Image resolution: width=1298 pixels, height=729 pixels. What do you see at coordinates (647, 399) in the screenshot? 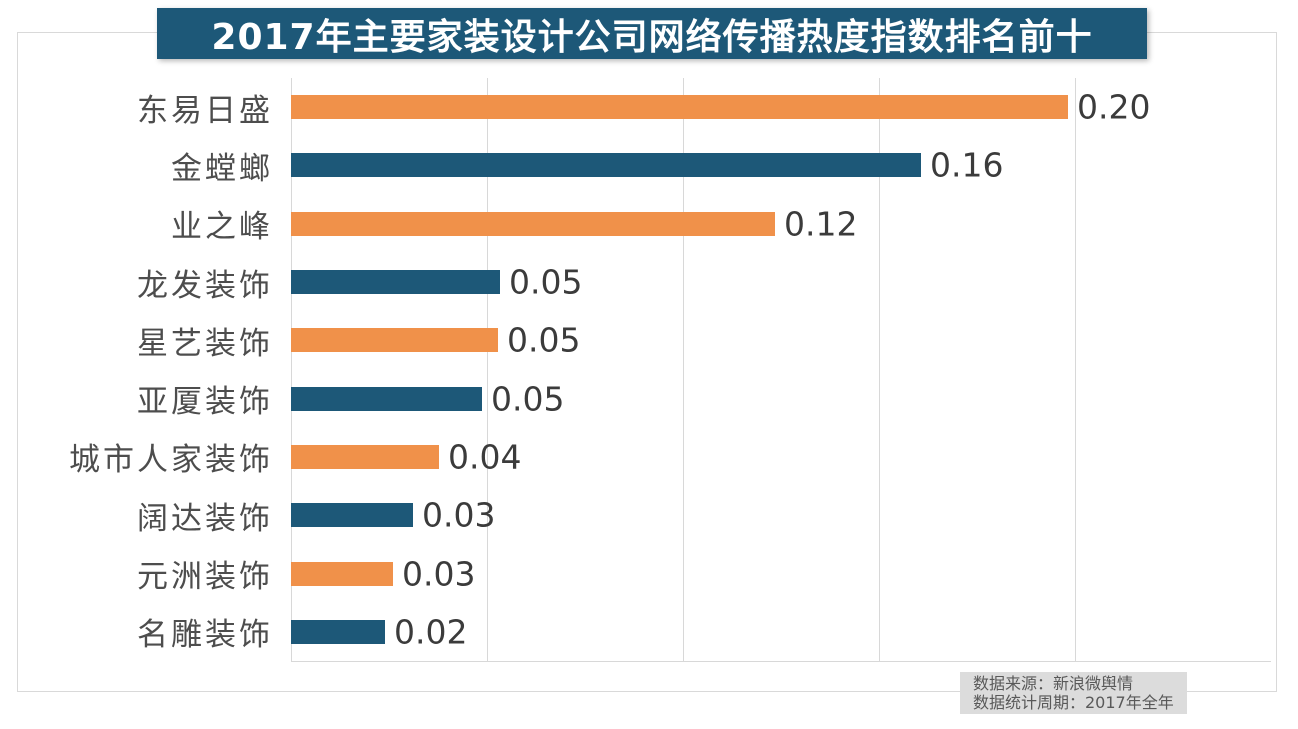
I see `bar-row: 亚厦装饰 0.05` at bounding box center [647, 399].